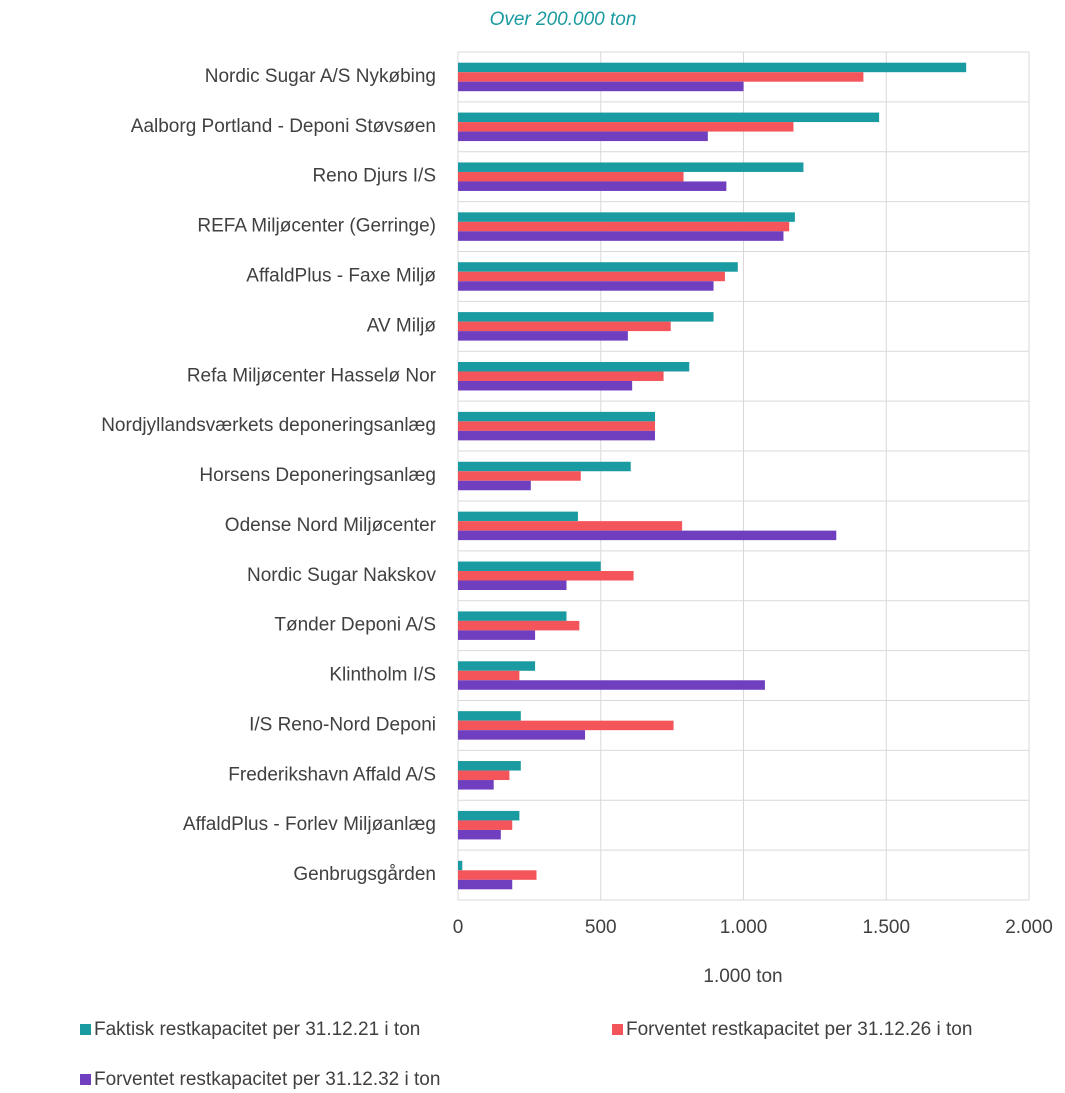 This screenshot has height=1093, width=1065. What do you see at coordinates (742, 976) in the screenshot?
I see `x-axis-label: 1.000 ton` at bounding box center [742, 976].